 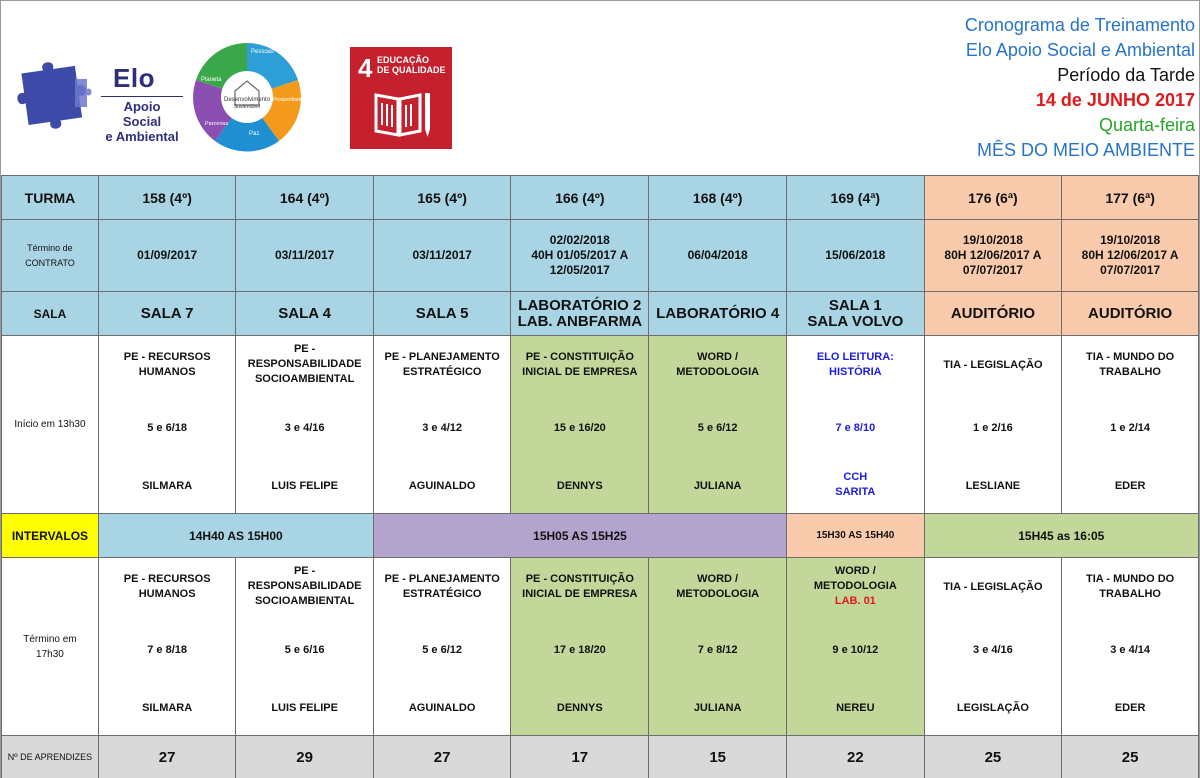 I want to click on instructor: SILMARA, so click(x=167, y=486).